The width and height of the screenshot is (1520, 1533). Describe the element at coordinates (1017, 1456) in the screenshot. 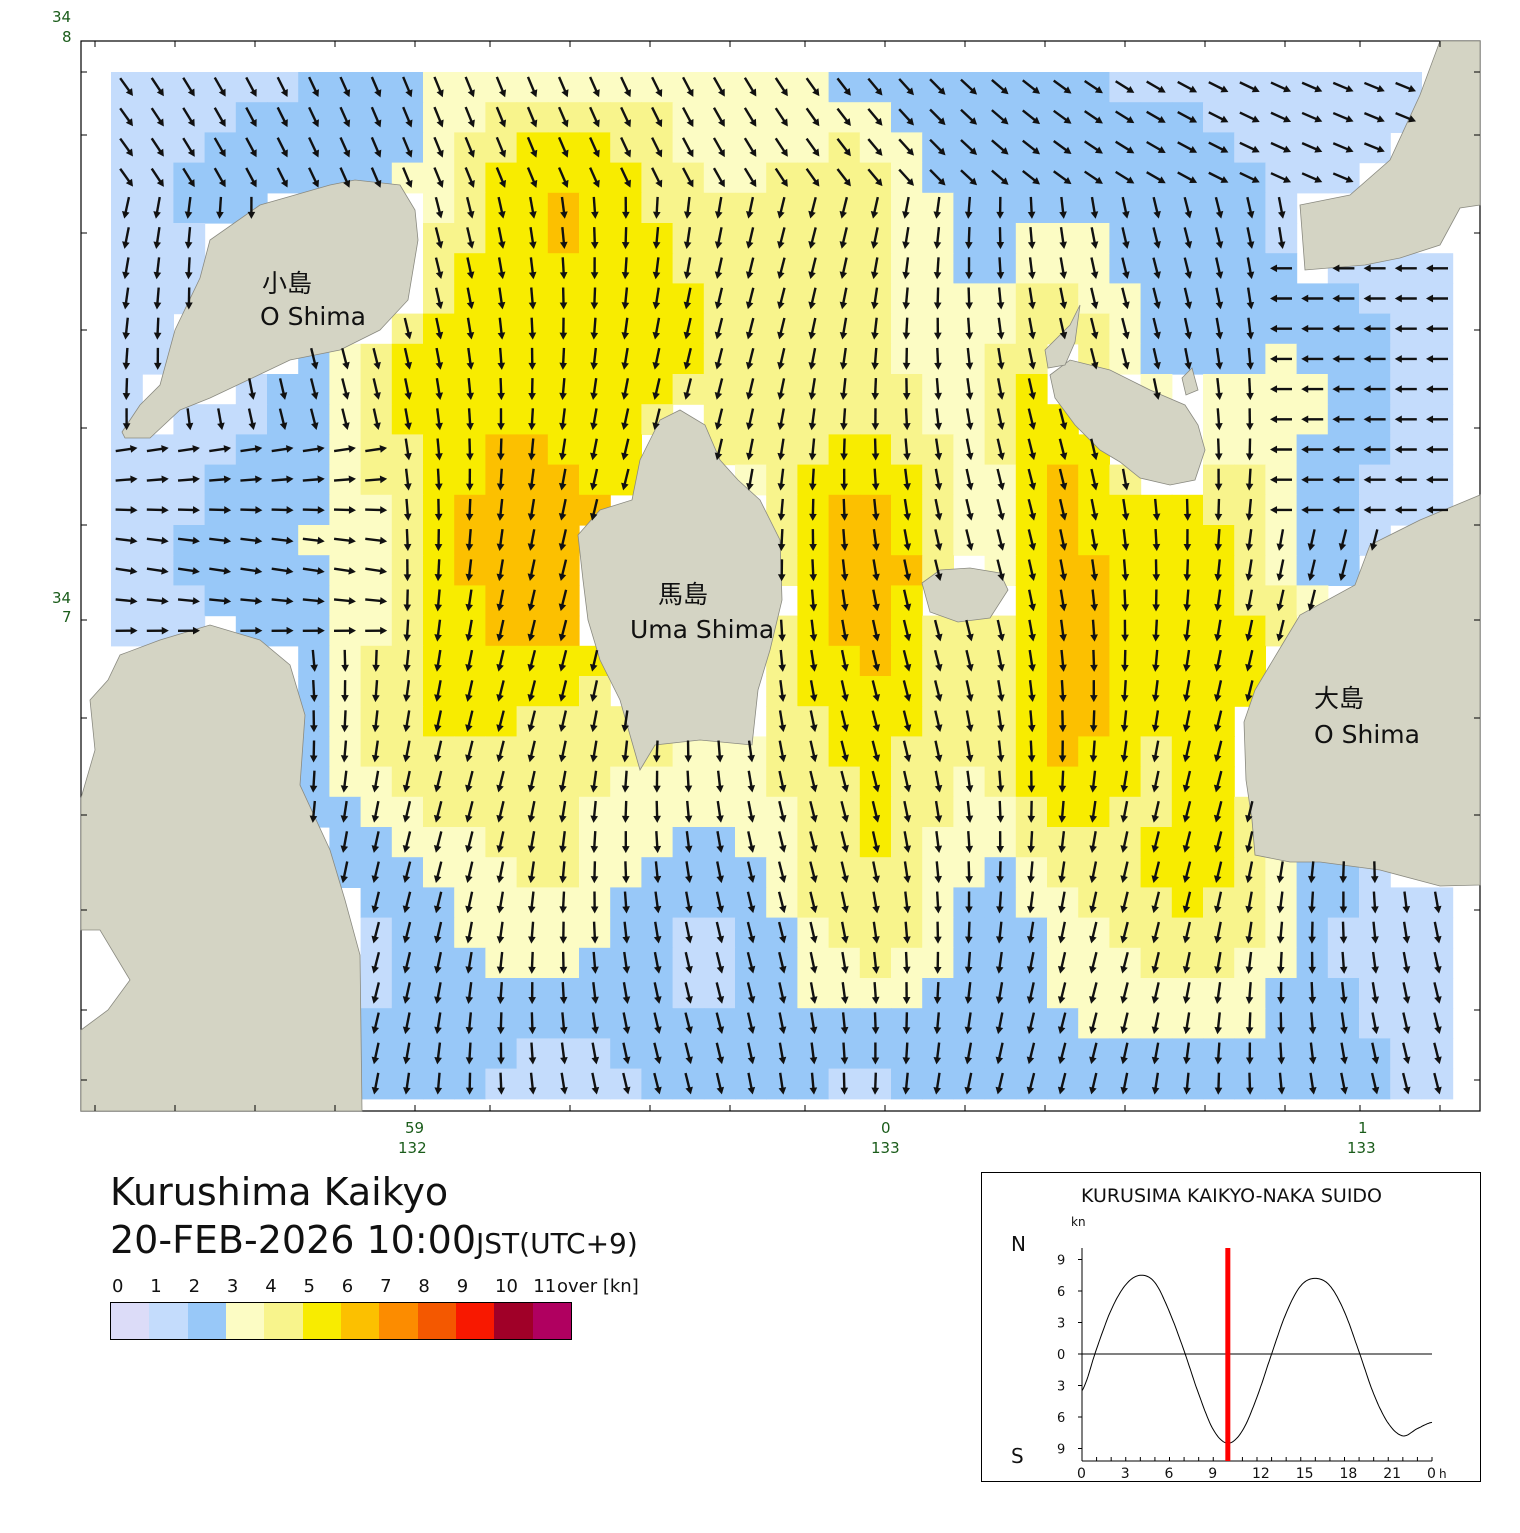

I see `tide-south-label: S` at that location.